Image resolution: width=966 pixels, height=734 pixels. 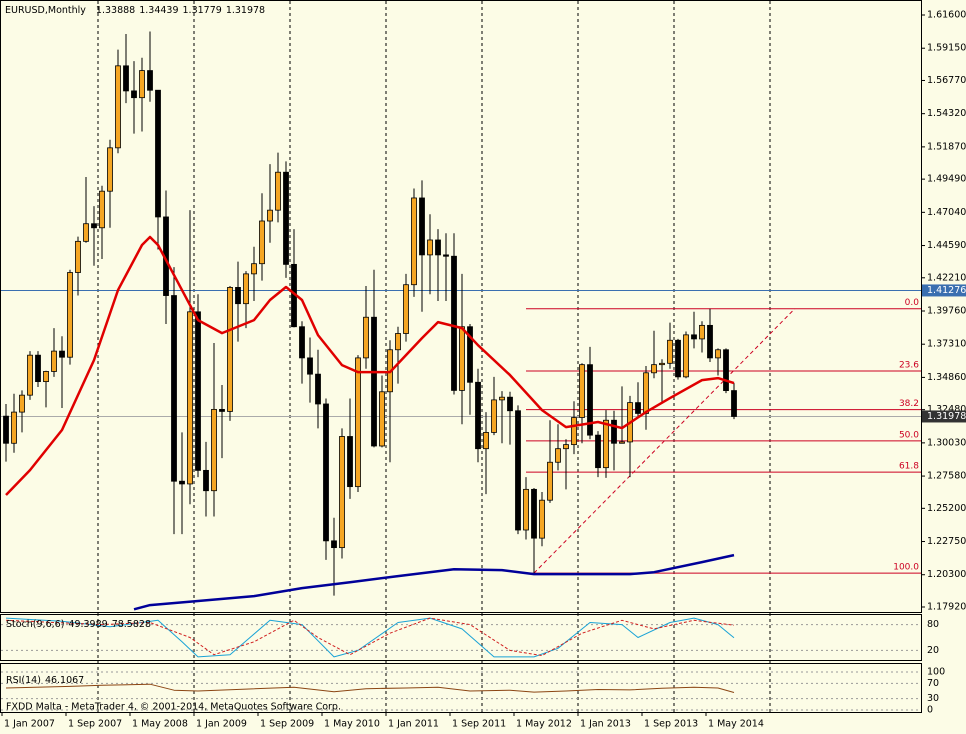 I want to click on y-tick-label: 1.54320, so click(x=946, y=113).